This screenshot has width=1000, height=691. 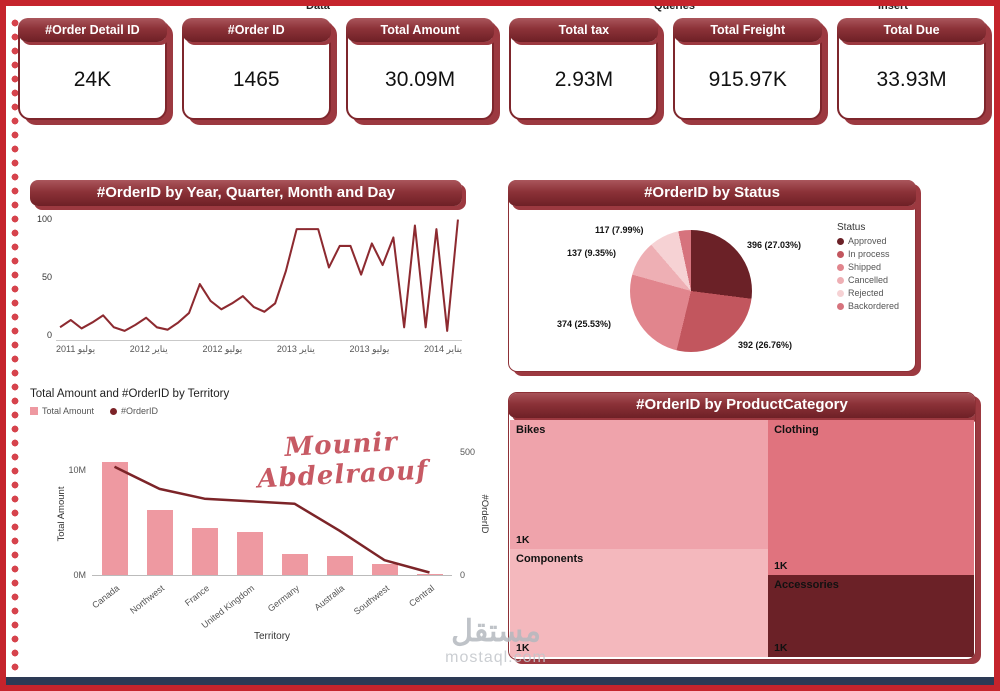 What do you see at coordinates (468, 452) in the screenshot?
I see `right-tick: 500` at bounding box center [468, 452].